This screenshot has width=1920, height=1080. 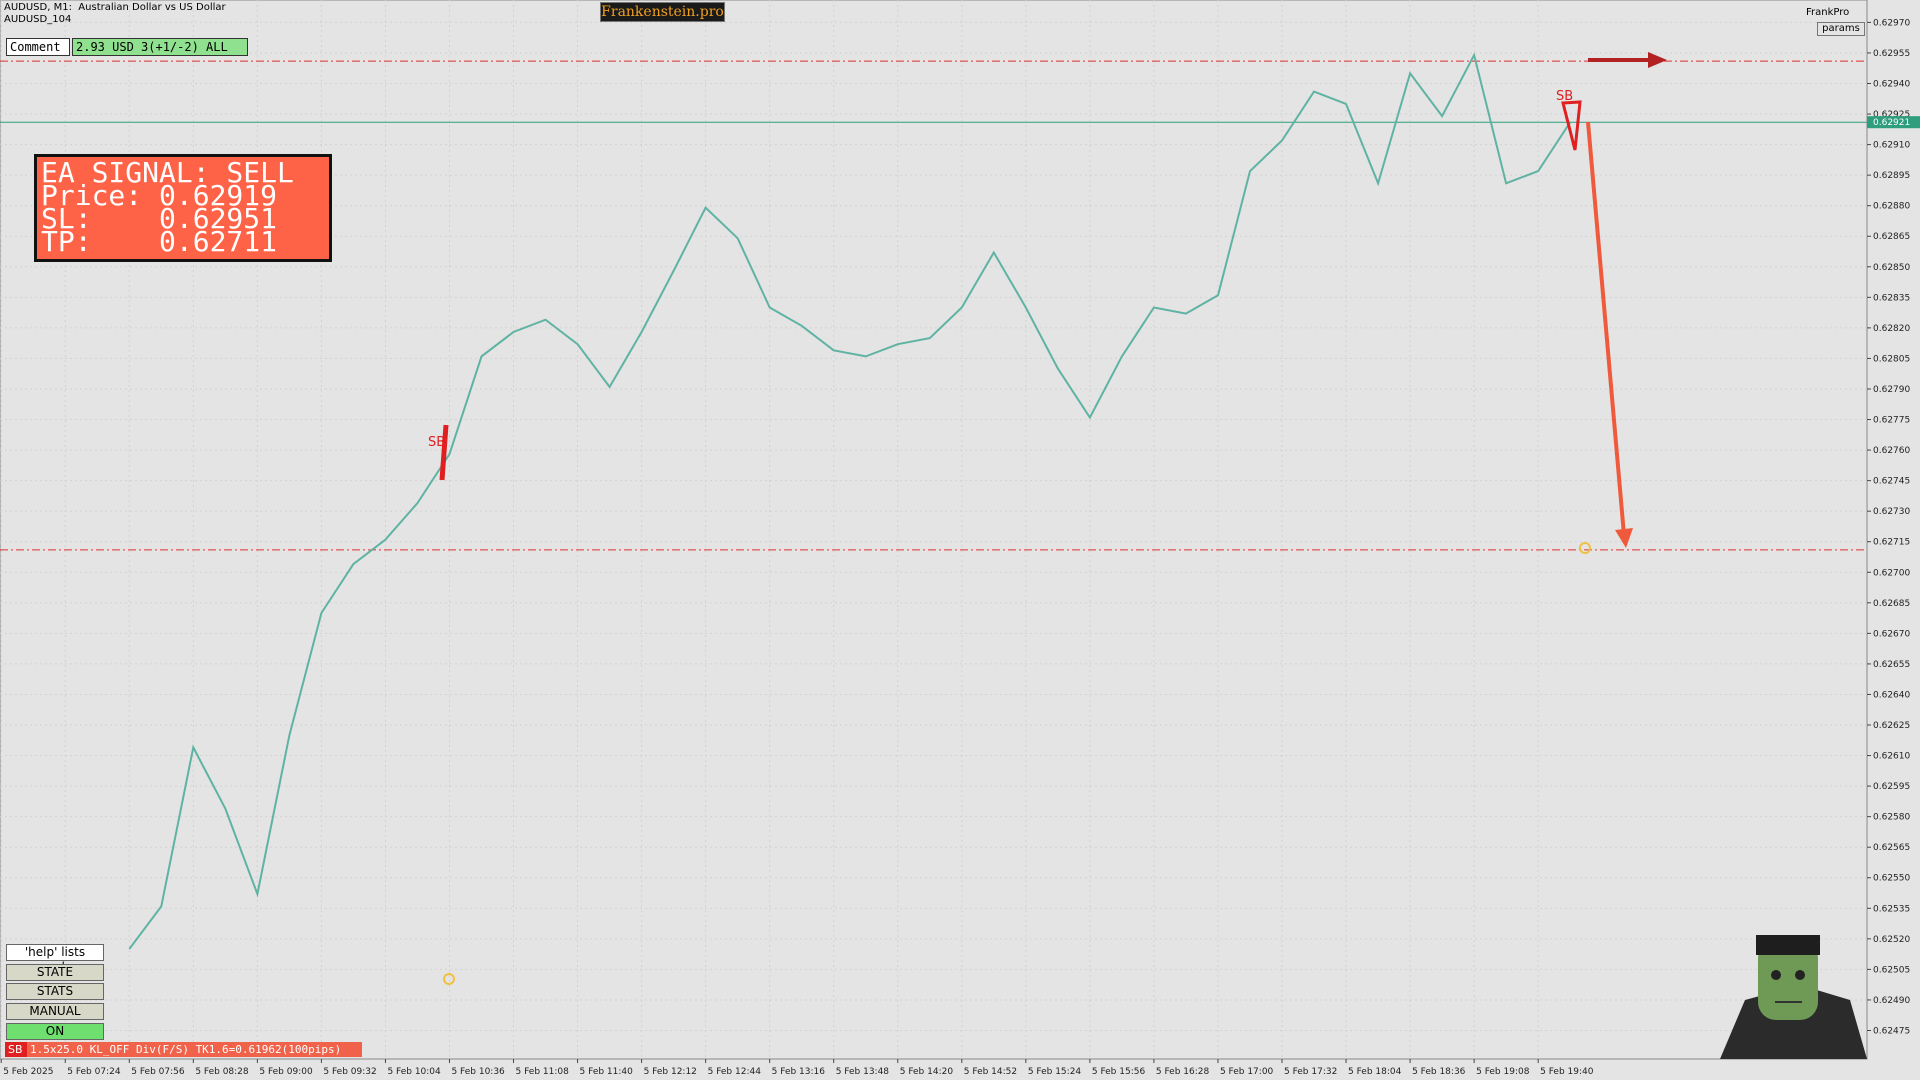 I want to click on x-tick-label: 5 Feb 09:32, so click(x=349, y=1072).